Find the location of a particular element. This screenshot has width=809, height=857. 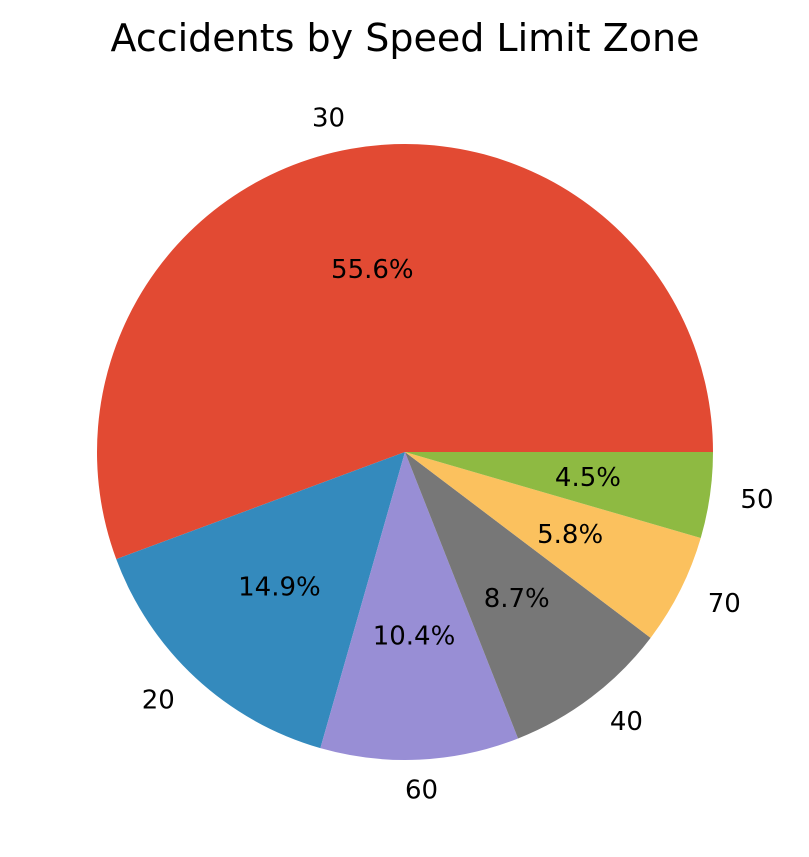

pct-label-30: 55.6% is located at coordinates (372, 270).